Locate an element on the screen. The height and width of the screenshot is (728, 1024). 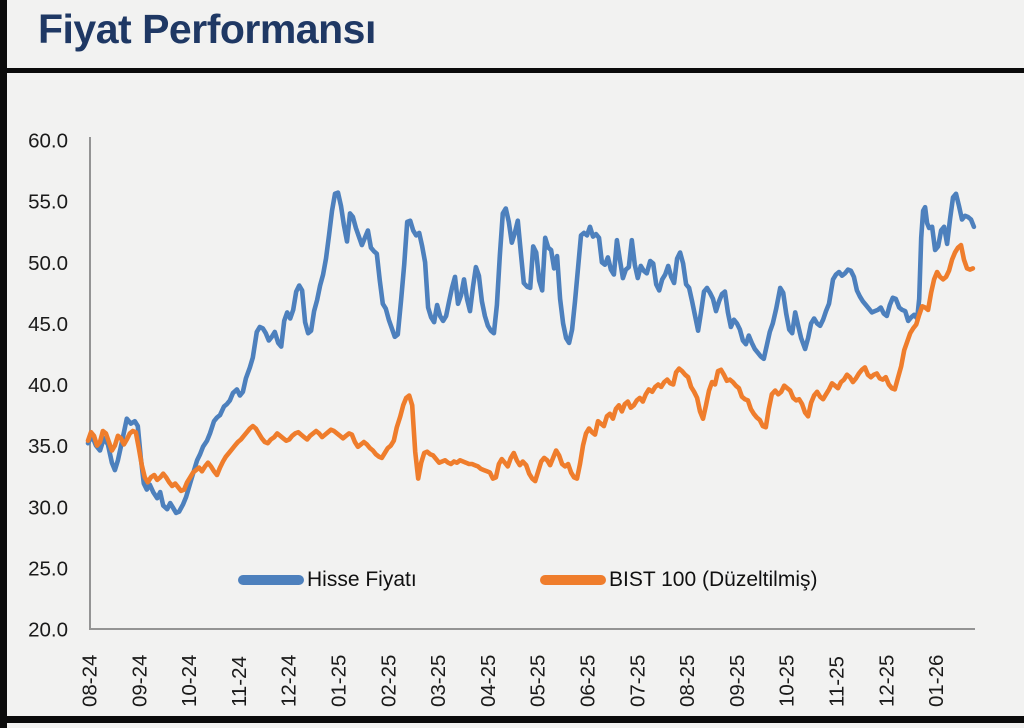
bottom-accent-bar is located at coordinates (512, 719).